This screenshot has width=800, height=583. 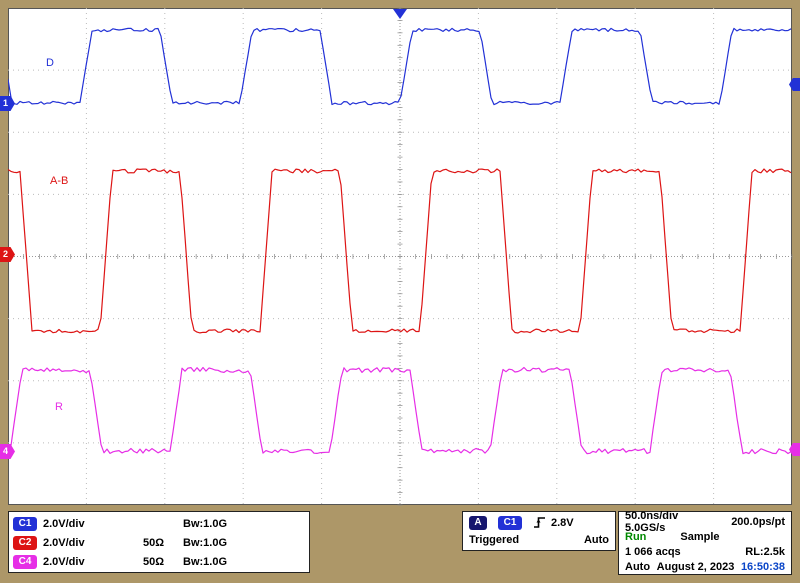 I want to click on trigger-mode-label: Auto, so click(x=638, y=566).